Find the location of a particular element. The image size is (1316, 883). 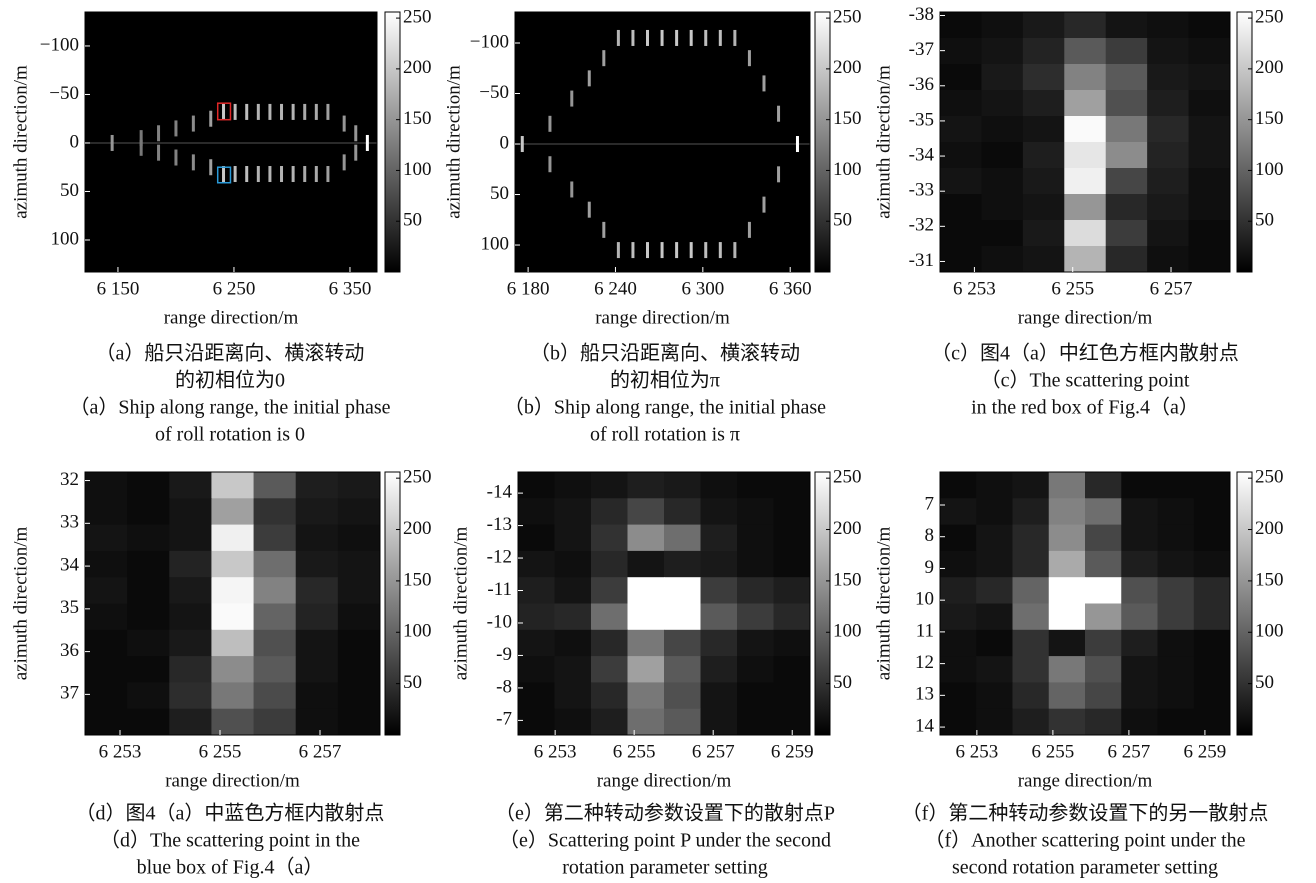

colorbar is located at coordinates (1244, 603).